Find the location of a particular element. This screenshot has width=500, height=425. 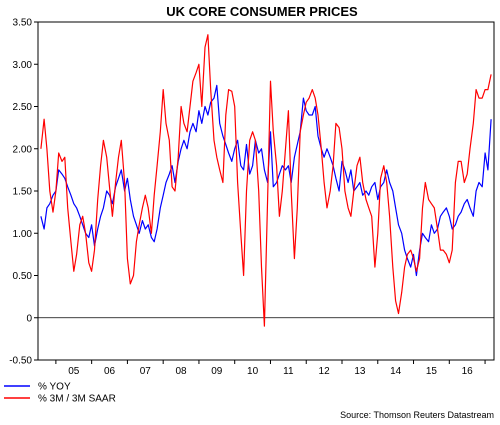

y-axis: 3.50 3.00 2.50 2.00 1.50 1.00 0.50 0 -0.50 is located at coordinates (23, 192).